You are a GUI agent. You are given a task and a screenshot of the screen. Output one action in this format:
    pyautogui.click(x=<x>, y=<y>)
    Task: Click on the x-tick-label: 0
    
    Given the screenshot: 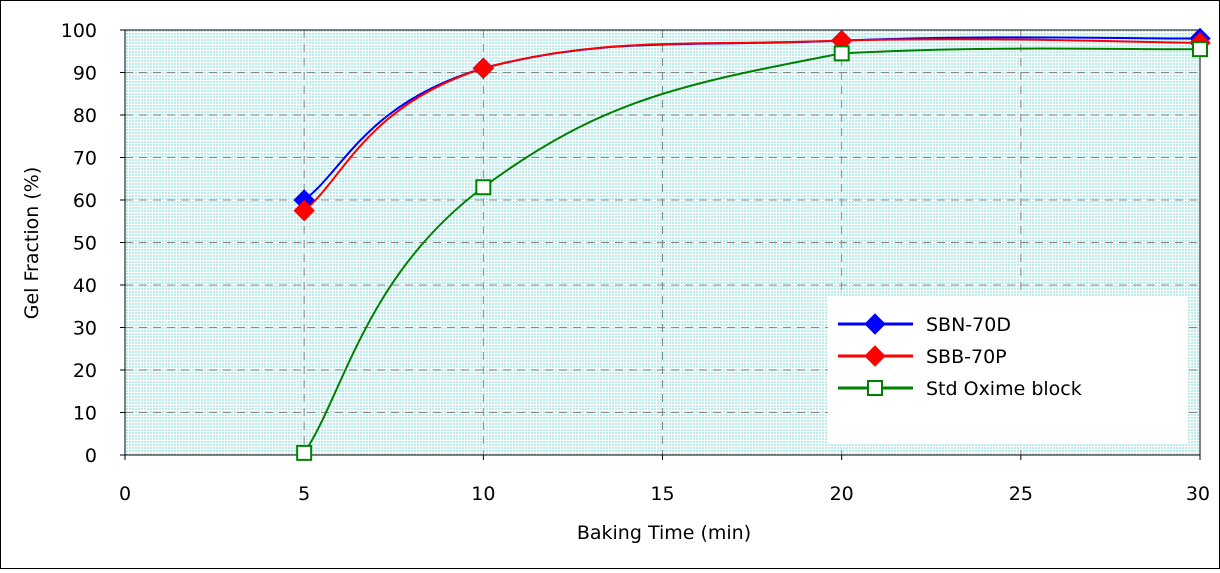 What is the action you would take?
    pyautogui.click(x=125, y=494)
    